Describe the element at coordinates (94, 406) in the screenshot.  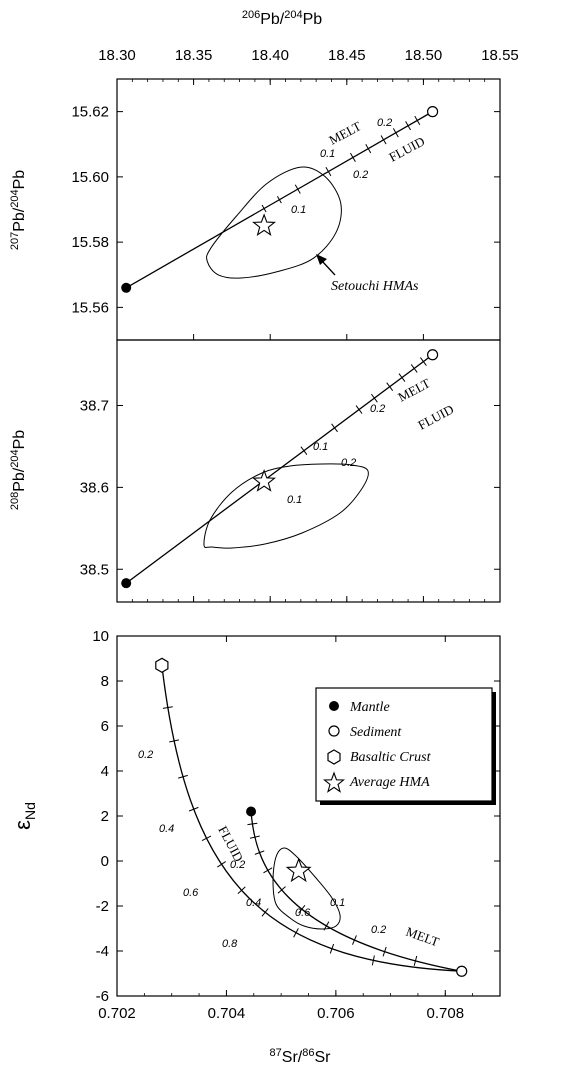
I see `mid-y-tick-label: 38.7` at that location.